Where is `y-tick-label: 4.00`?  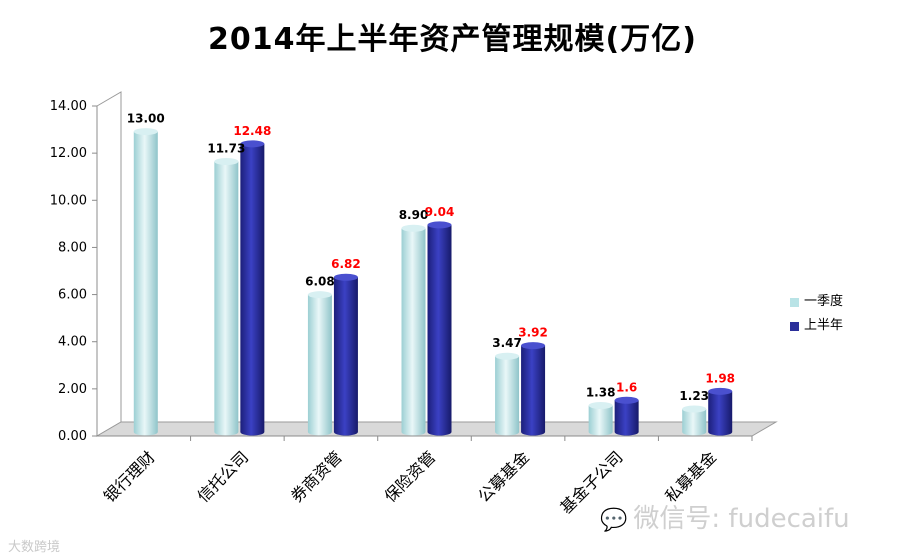 y-tick-label: 4.00 is located at coordinates (72, 342).